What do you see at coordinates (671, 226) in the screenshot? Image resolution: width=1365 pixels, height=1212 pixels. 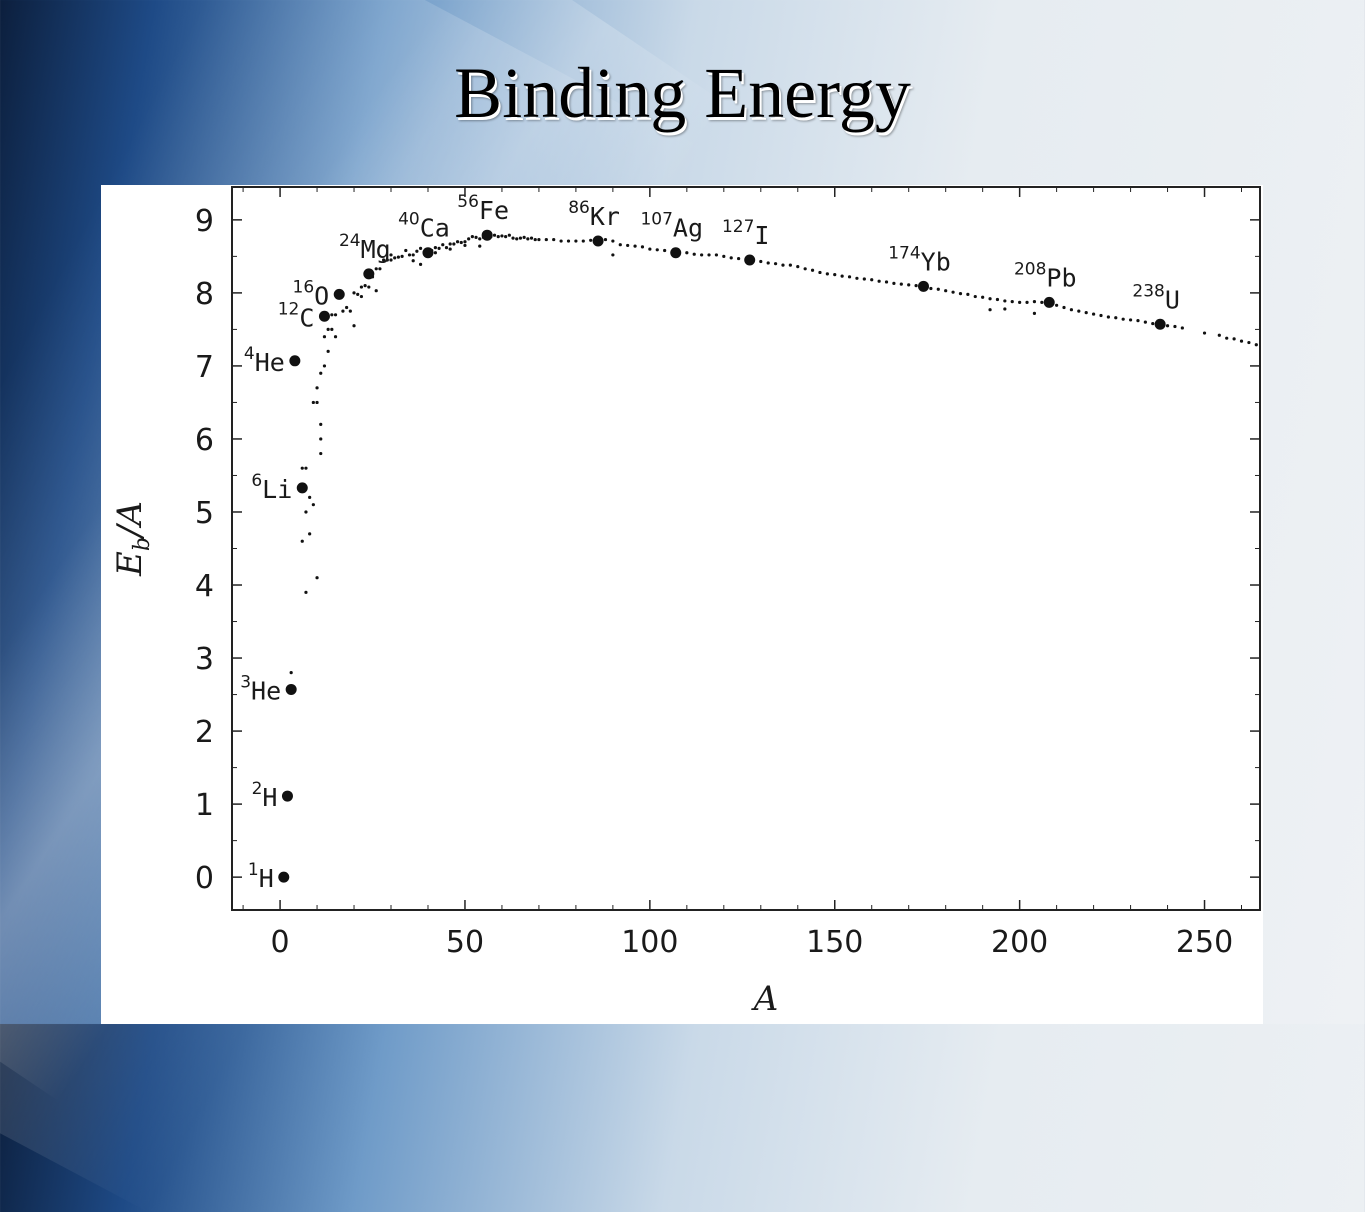 I see `nuclide-label: 107Ag` at bounding box center [671, 226].